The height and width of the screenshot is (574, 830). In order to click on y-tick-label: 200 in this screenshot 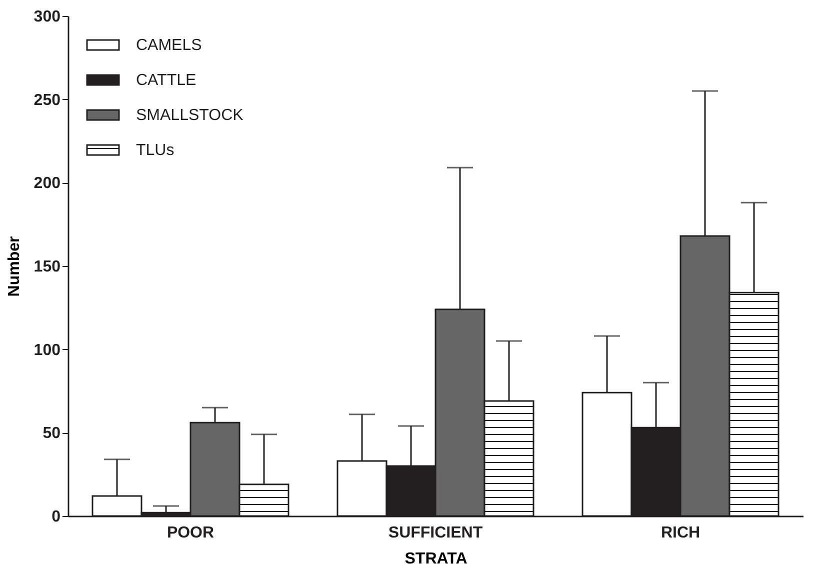, I will do `click(47, 183)`.